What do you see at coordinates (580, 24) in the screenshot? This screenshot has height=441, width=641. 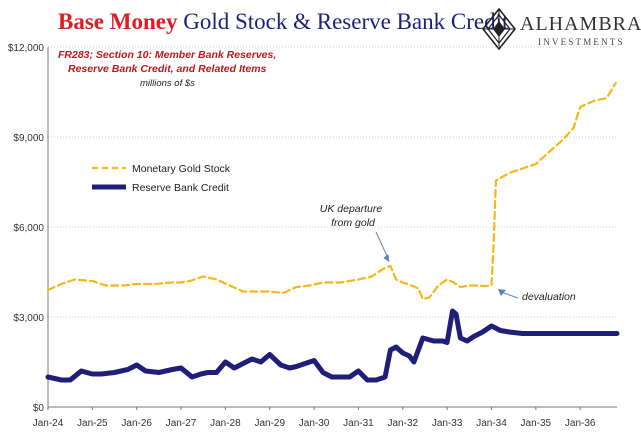 I see `logo-name: ALHAMBRA` at bounding box center [580, 24].